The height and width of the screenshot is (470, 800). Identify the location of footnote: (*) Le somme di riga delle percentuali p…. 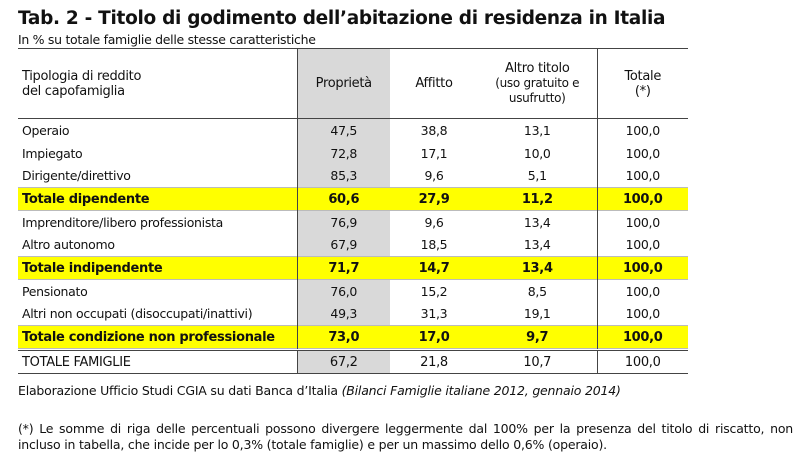
(405, 436).